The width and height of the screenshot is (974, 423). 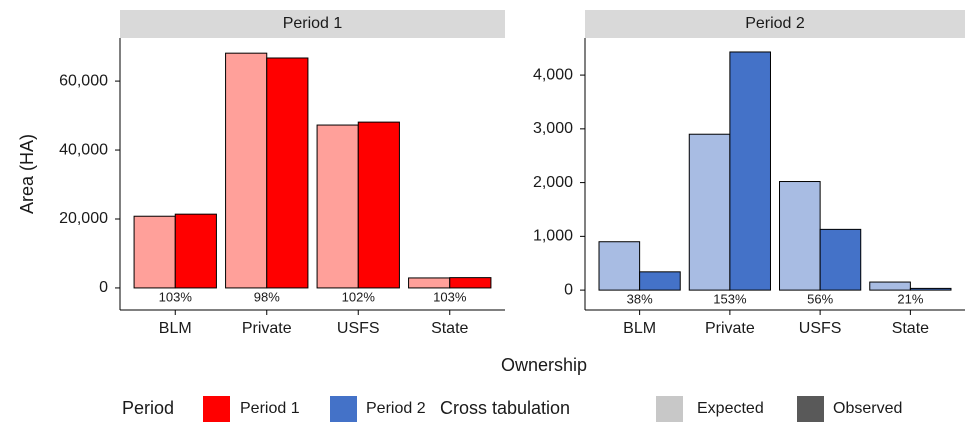 I want to click on ratio-label: 153%, so click(x=730, y=299).